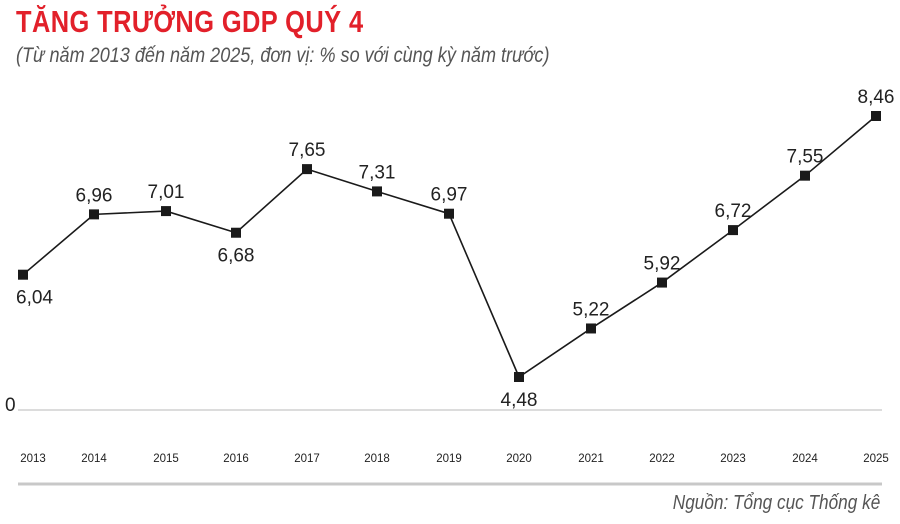 The width and height of the screenshot is (900, 524). What do you see at coordinates (876, 459) in the screenshot?
I see `x-tick-label-2025: 2025` at bounding box center [876, 459].